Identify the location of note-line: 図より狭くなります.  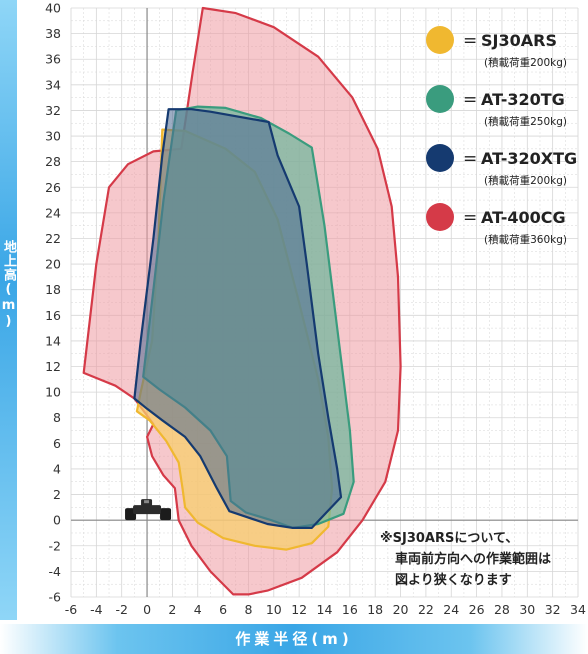
(453, 580).